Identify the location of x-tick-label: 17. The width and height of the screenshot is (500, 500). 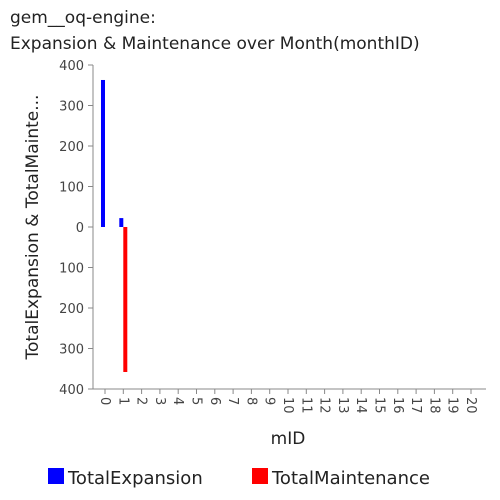
(415, 405).